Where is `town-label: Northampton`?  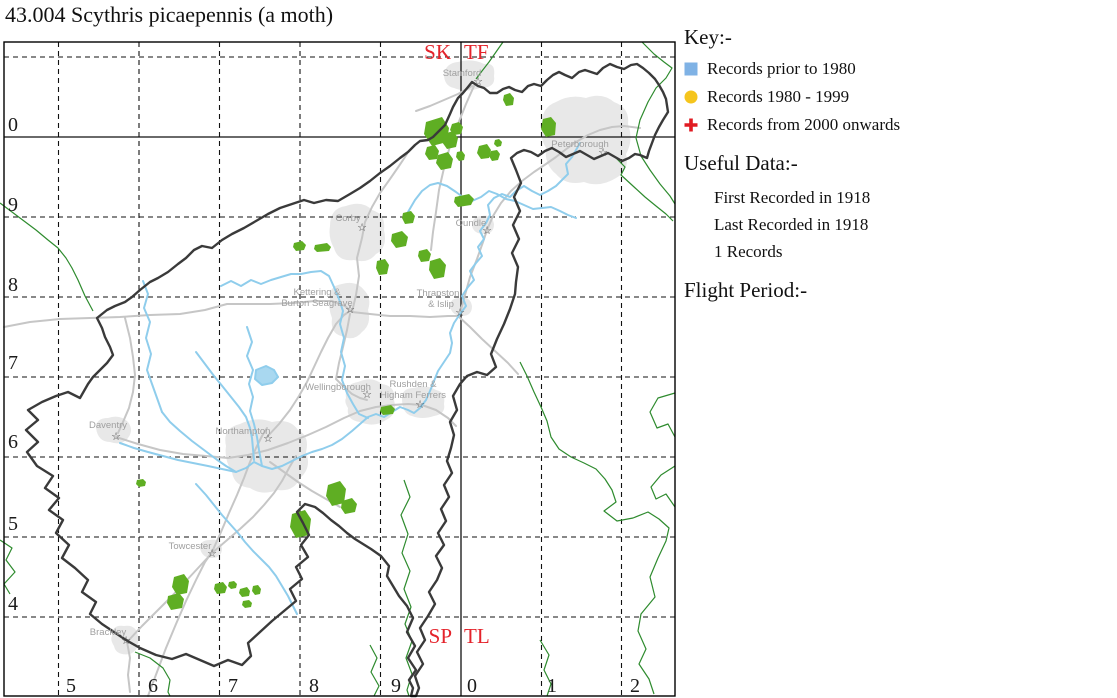 town-label: Northampton is located at coordinates (243, 431).